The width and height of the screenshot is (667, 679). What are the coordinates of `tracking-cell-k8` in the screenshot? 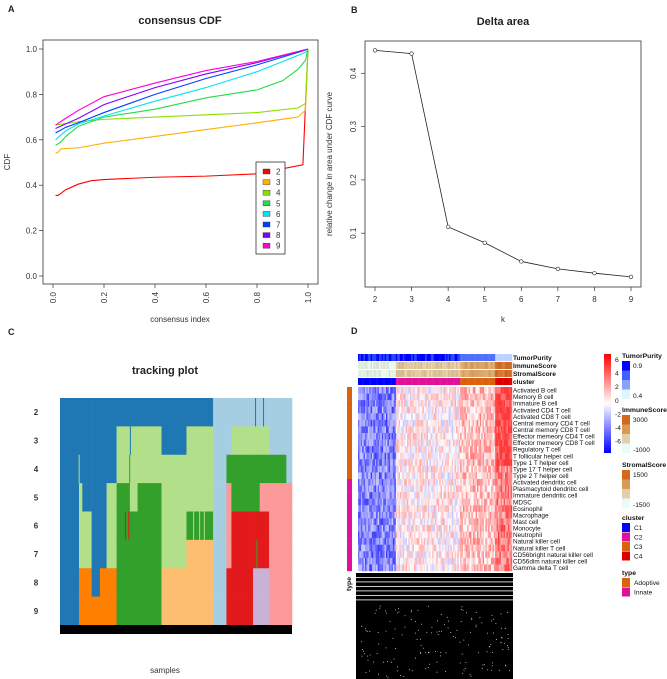 It's located at (242, 582).